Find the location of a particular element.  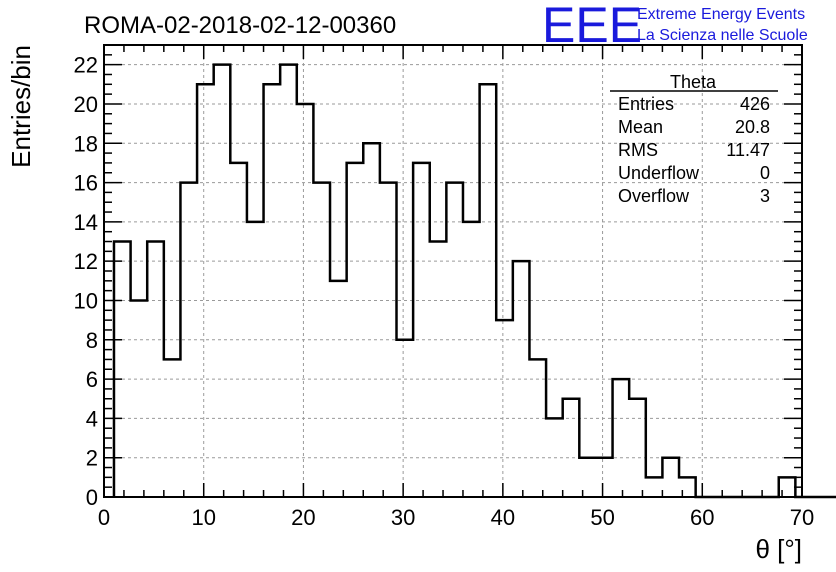

x-tick-label: 50 is located at coordinates (602, 517).